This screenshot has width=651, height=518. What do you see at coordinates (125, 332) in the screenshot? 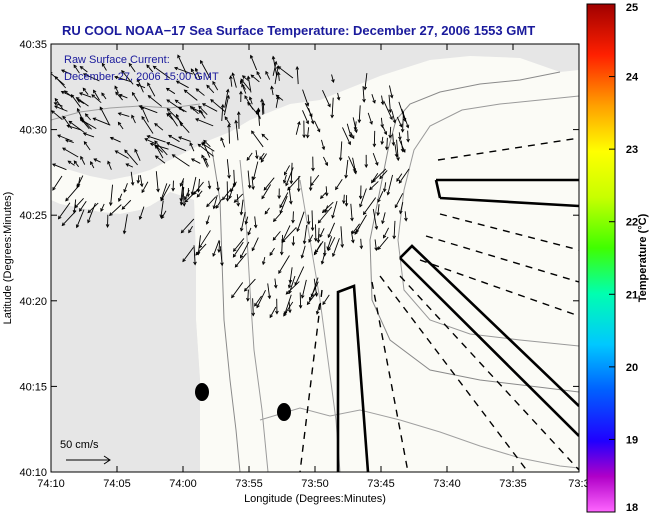
I see `land-west` at bounding box center [125, 332].